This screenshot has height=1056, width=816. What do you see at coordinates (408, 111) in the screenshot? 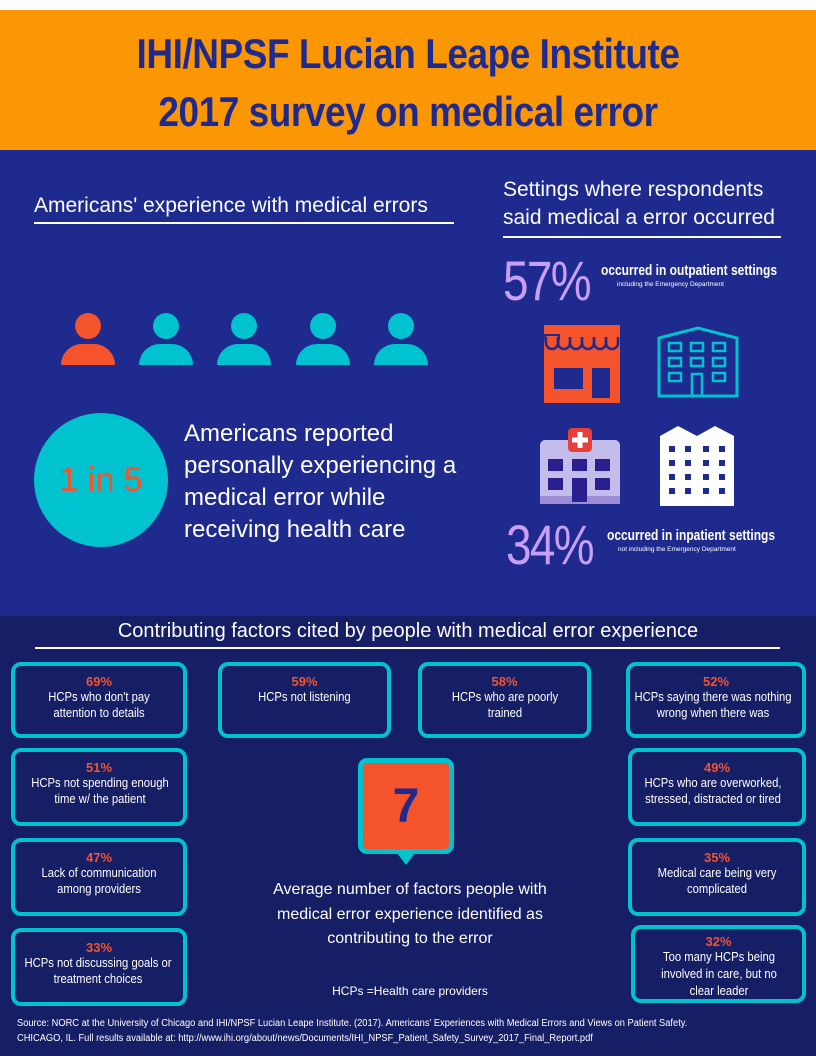
I see `page-title-line2: 2017 survey on medical error` at bounding box center [408, 111].